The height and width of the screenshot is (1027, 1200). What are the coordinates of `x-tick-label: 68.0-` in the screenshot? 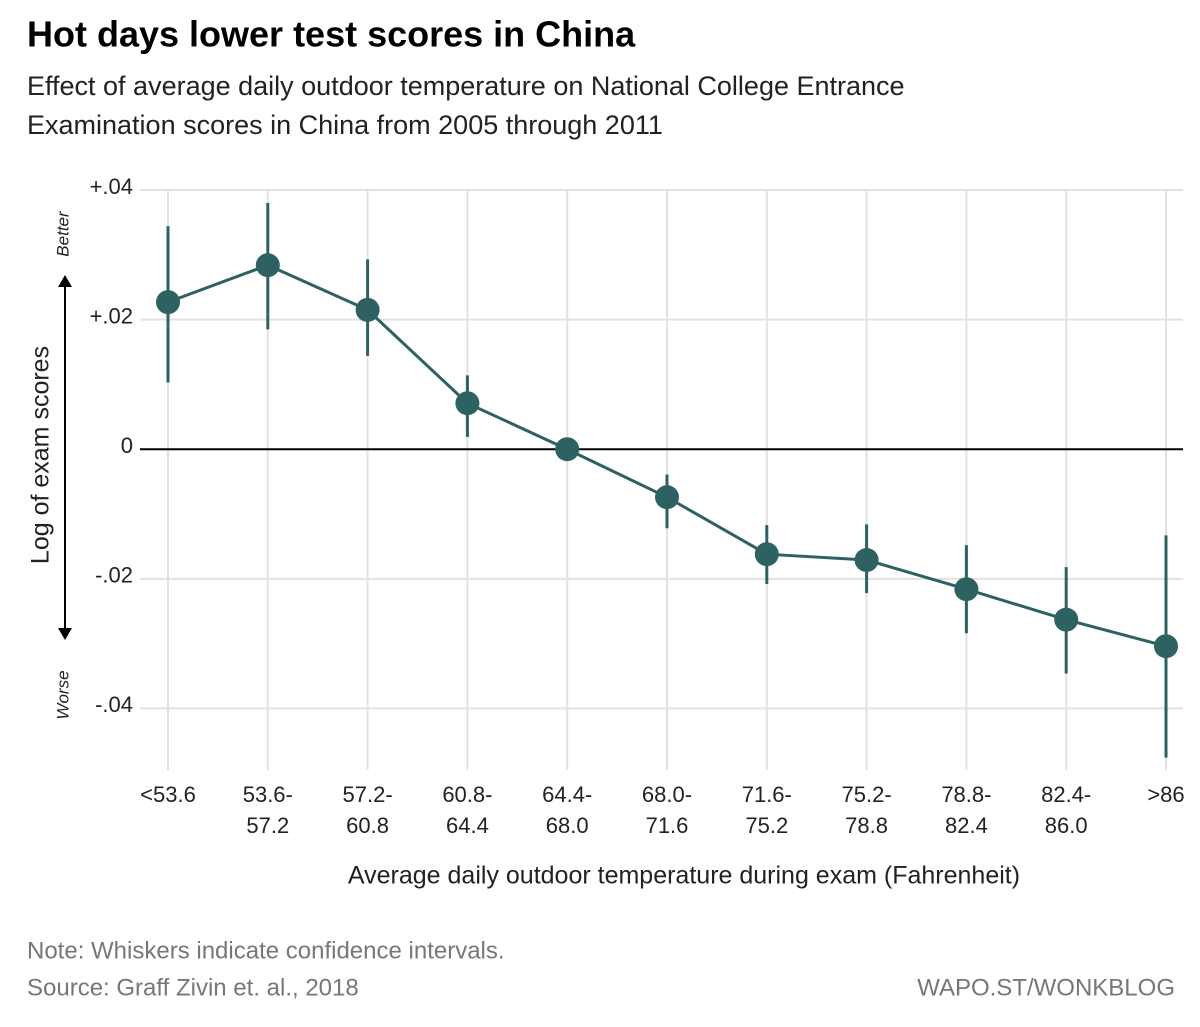 It's located at (667, 794).